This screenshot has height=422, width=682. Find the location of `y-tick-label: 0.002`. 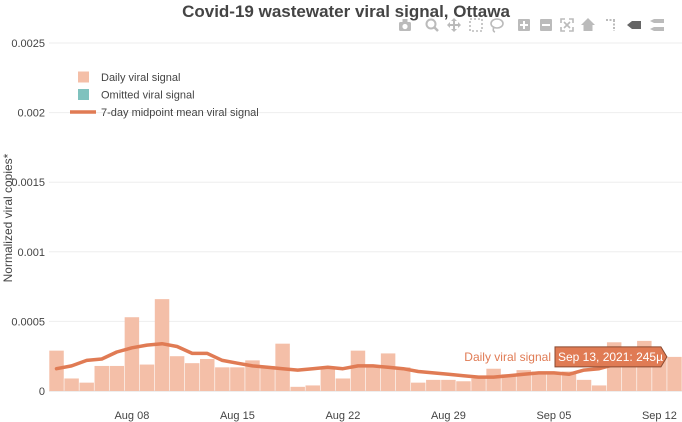

y-tick-label: 0.002 is located at coordinates (31, 114).